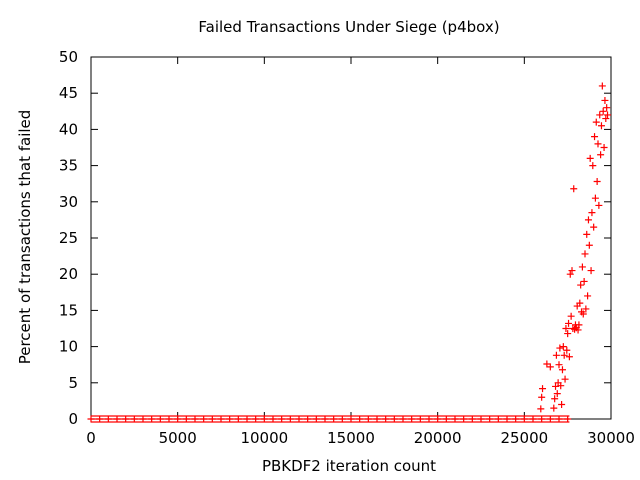  Describe the element at coordinates (68, 129) in the screenshot. I see `y-tick-label: 40` at that location.